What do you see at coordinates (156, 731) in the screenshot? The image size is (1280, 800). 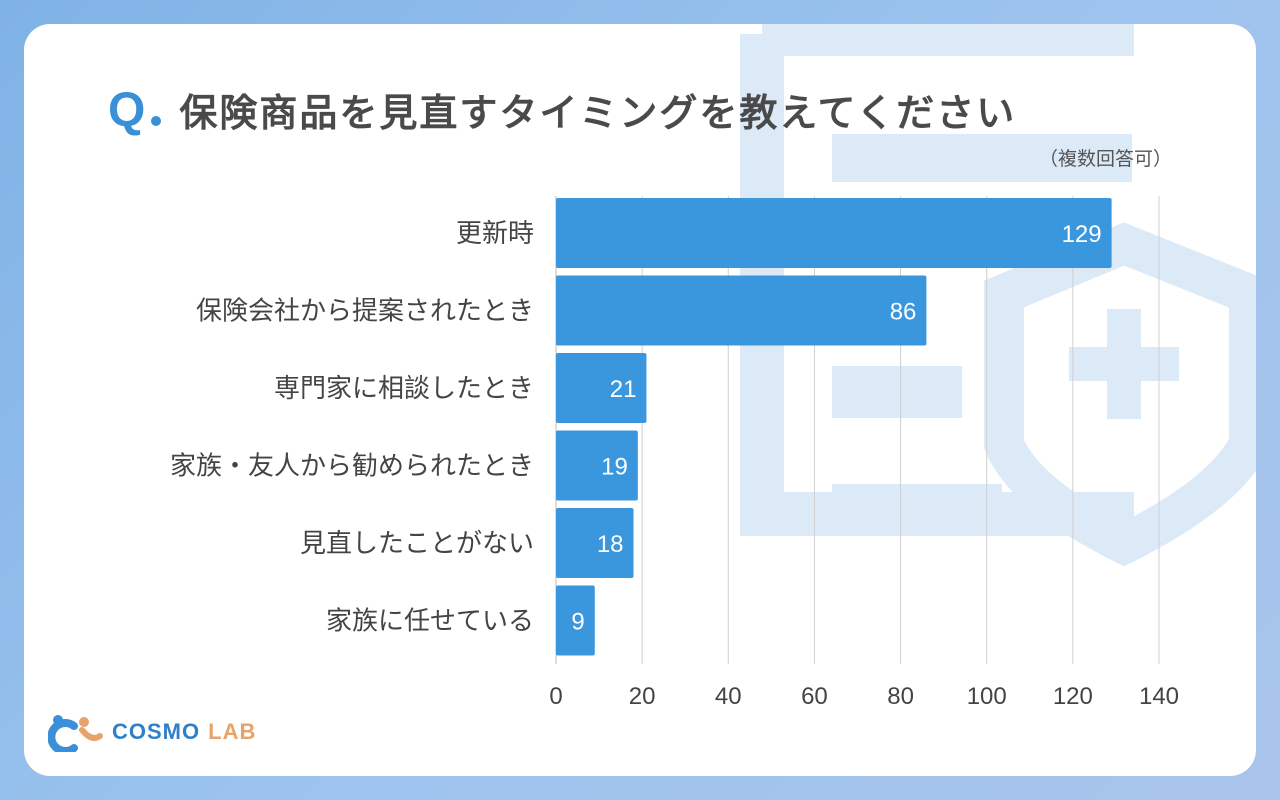 I see `brand-name-main: COSMO` at bounding box center [156, 731].